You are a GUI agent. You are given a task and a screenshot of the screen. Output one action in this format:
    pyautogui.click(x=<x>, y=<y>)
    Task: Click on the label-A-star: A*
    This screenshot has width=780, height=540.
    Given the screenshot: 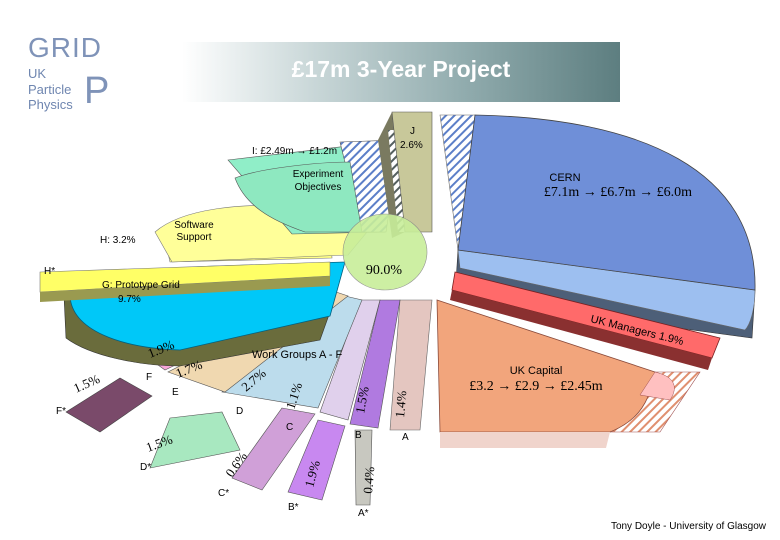 What is the action you would take?
    pyautogui.click(x=363, y=513)
    